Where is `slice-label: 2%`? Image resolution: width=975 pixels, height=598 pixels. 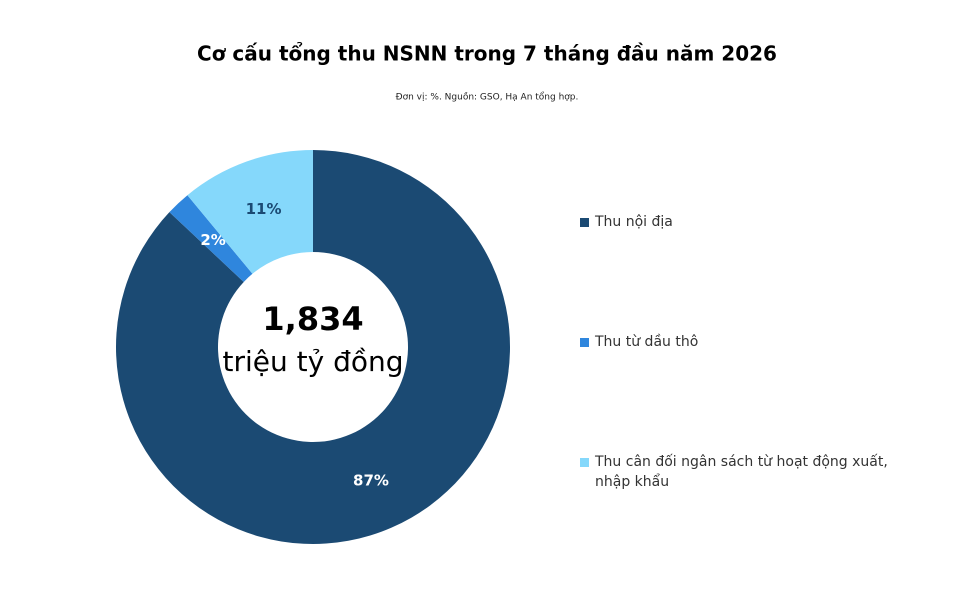 slice-label: 2% is located at coordinates (212, 240).